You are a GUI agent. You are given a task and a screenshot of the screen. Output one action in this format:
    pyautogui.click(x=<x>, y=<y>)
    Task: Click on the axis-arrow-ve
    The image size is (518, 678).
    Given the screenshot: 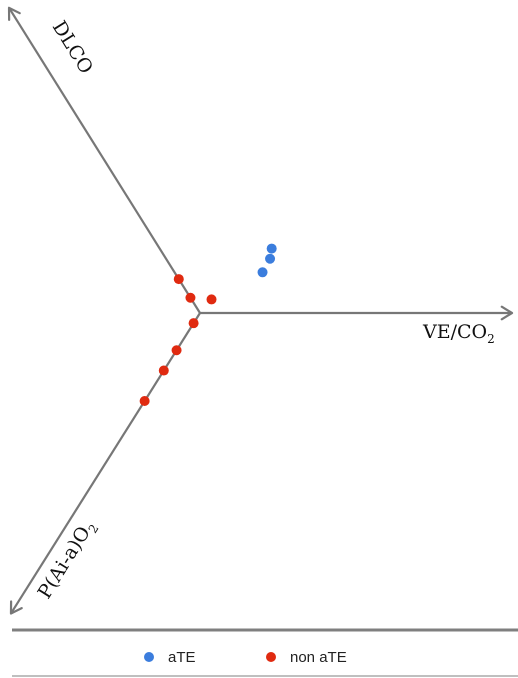 What is the action you would take?
    pyautogui.click(x=507, y=313)
    